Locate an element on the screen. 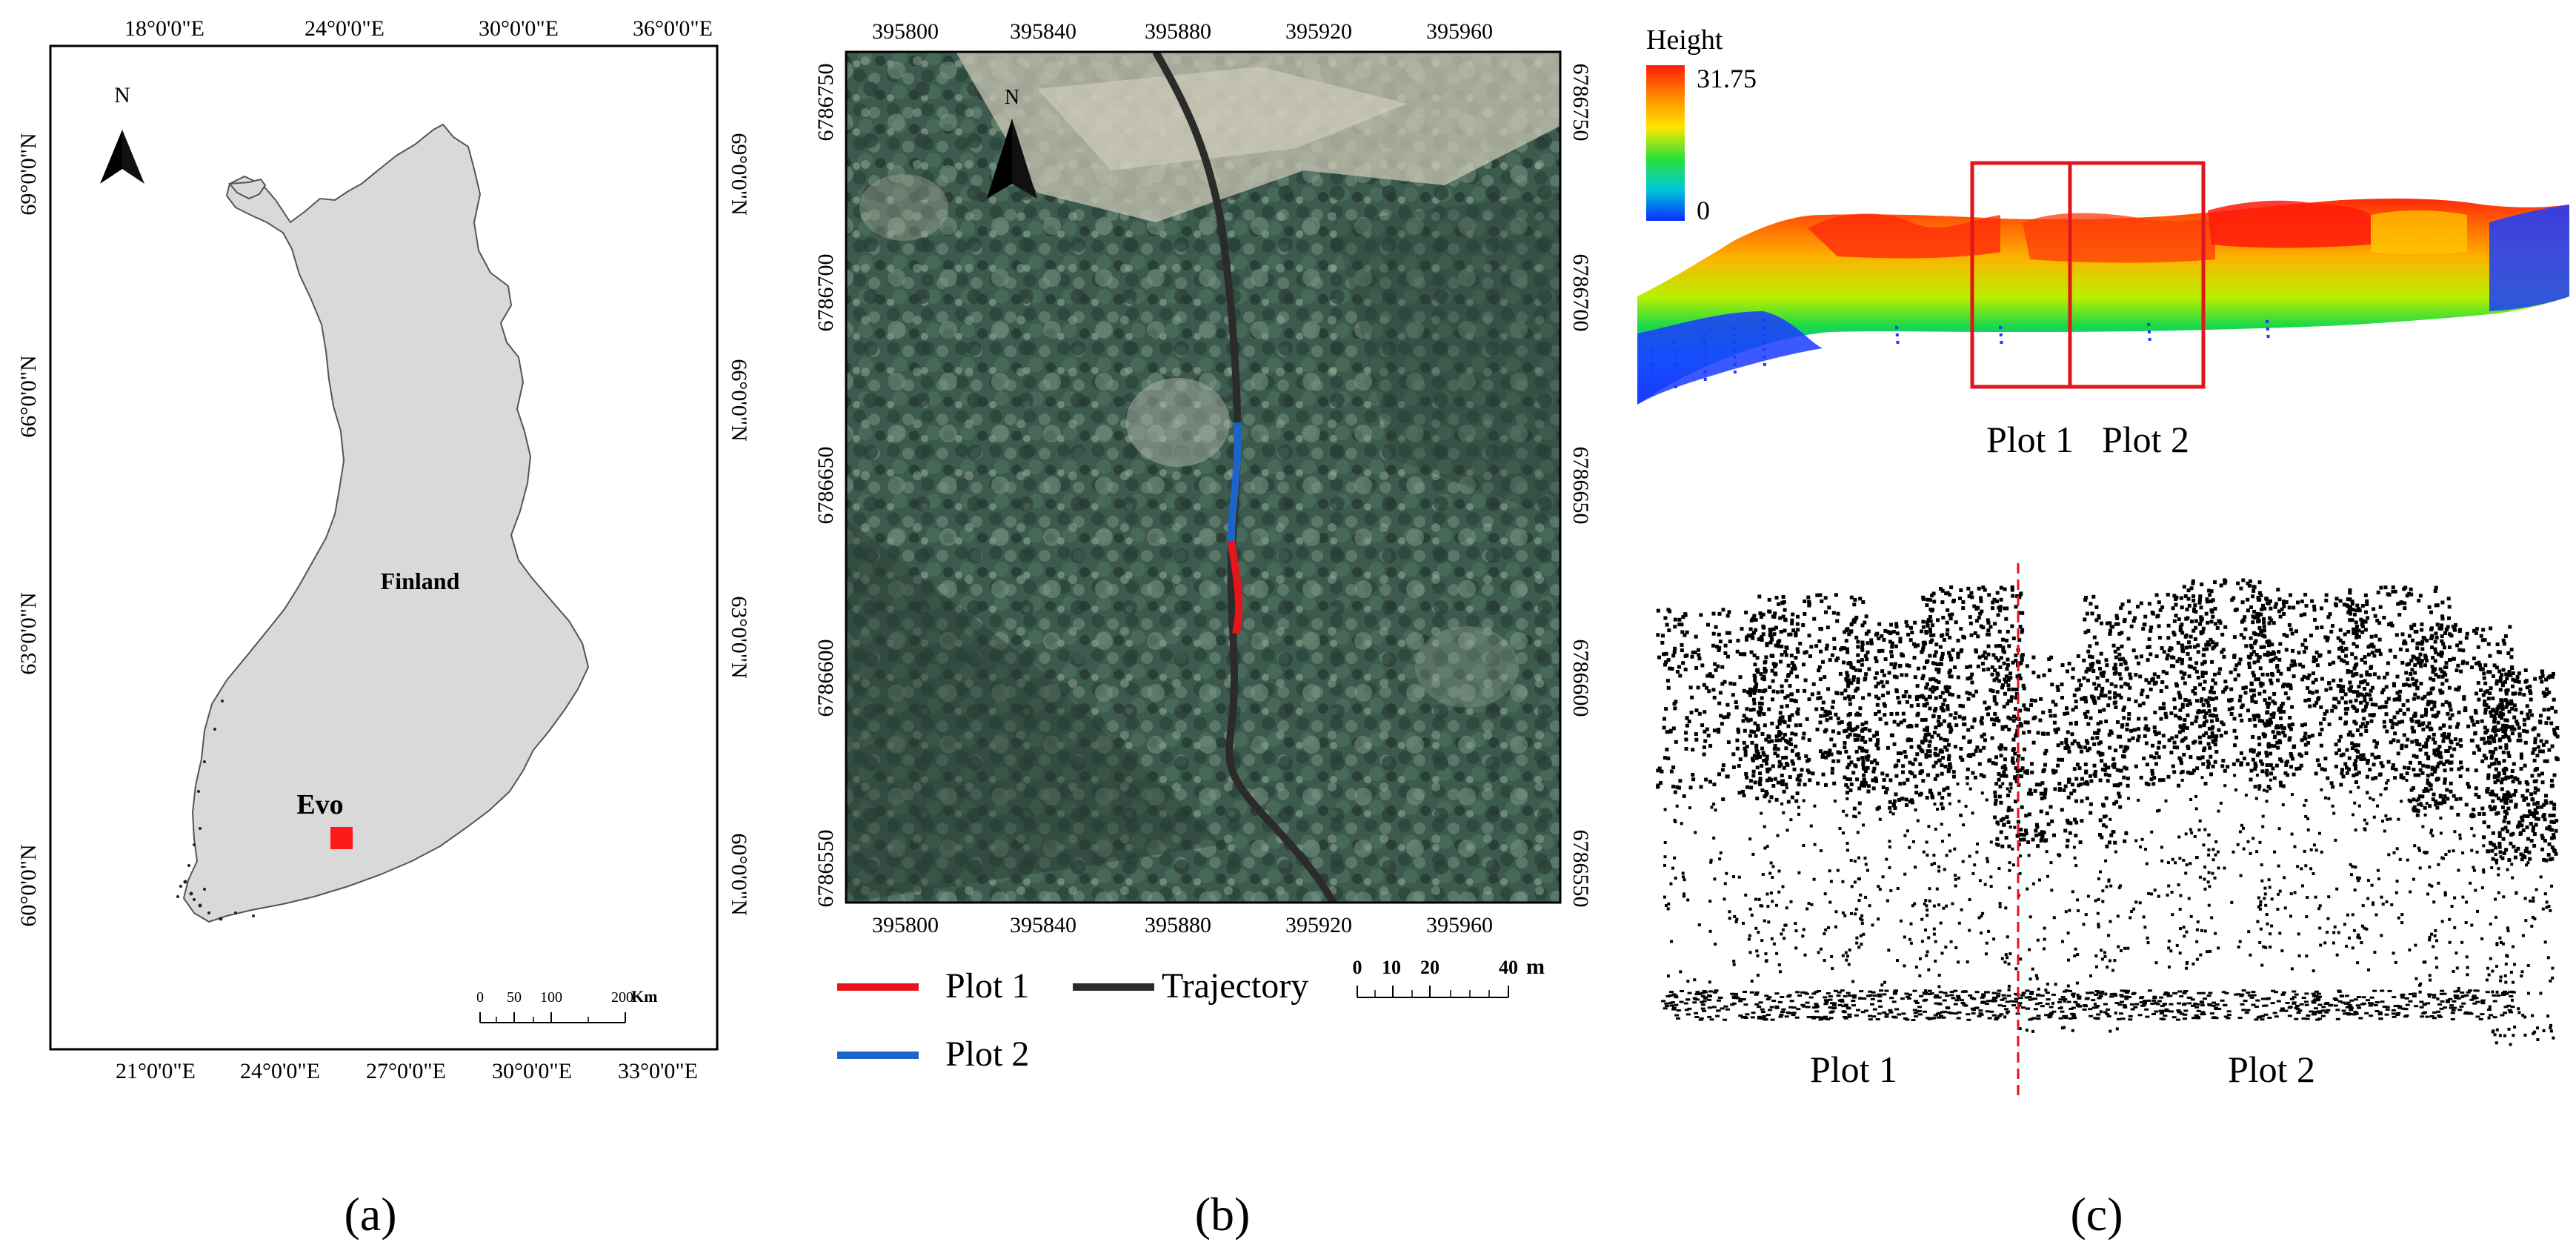 The image size is (2576, 1259). lon-tick-top-3: 30°0'0"E is located at coordinates (519, 28).